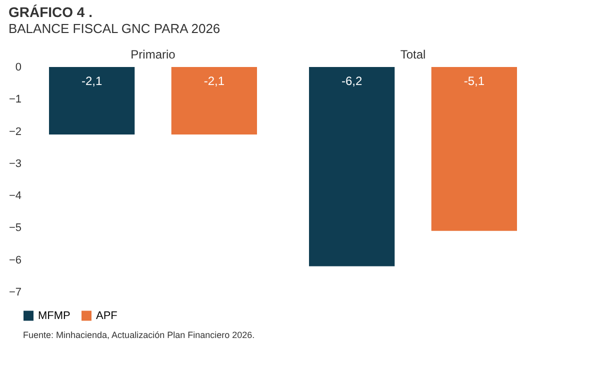  I want to click on y-tick-label: −3, so click(15, 164).